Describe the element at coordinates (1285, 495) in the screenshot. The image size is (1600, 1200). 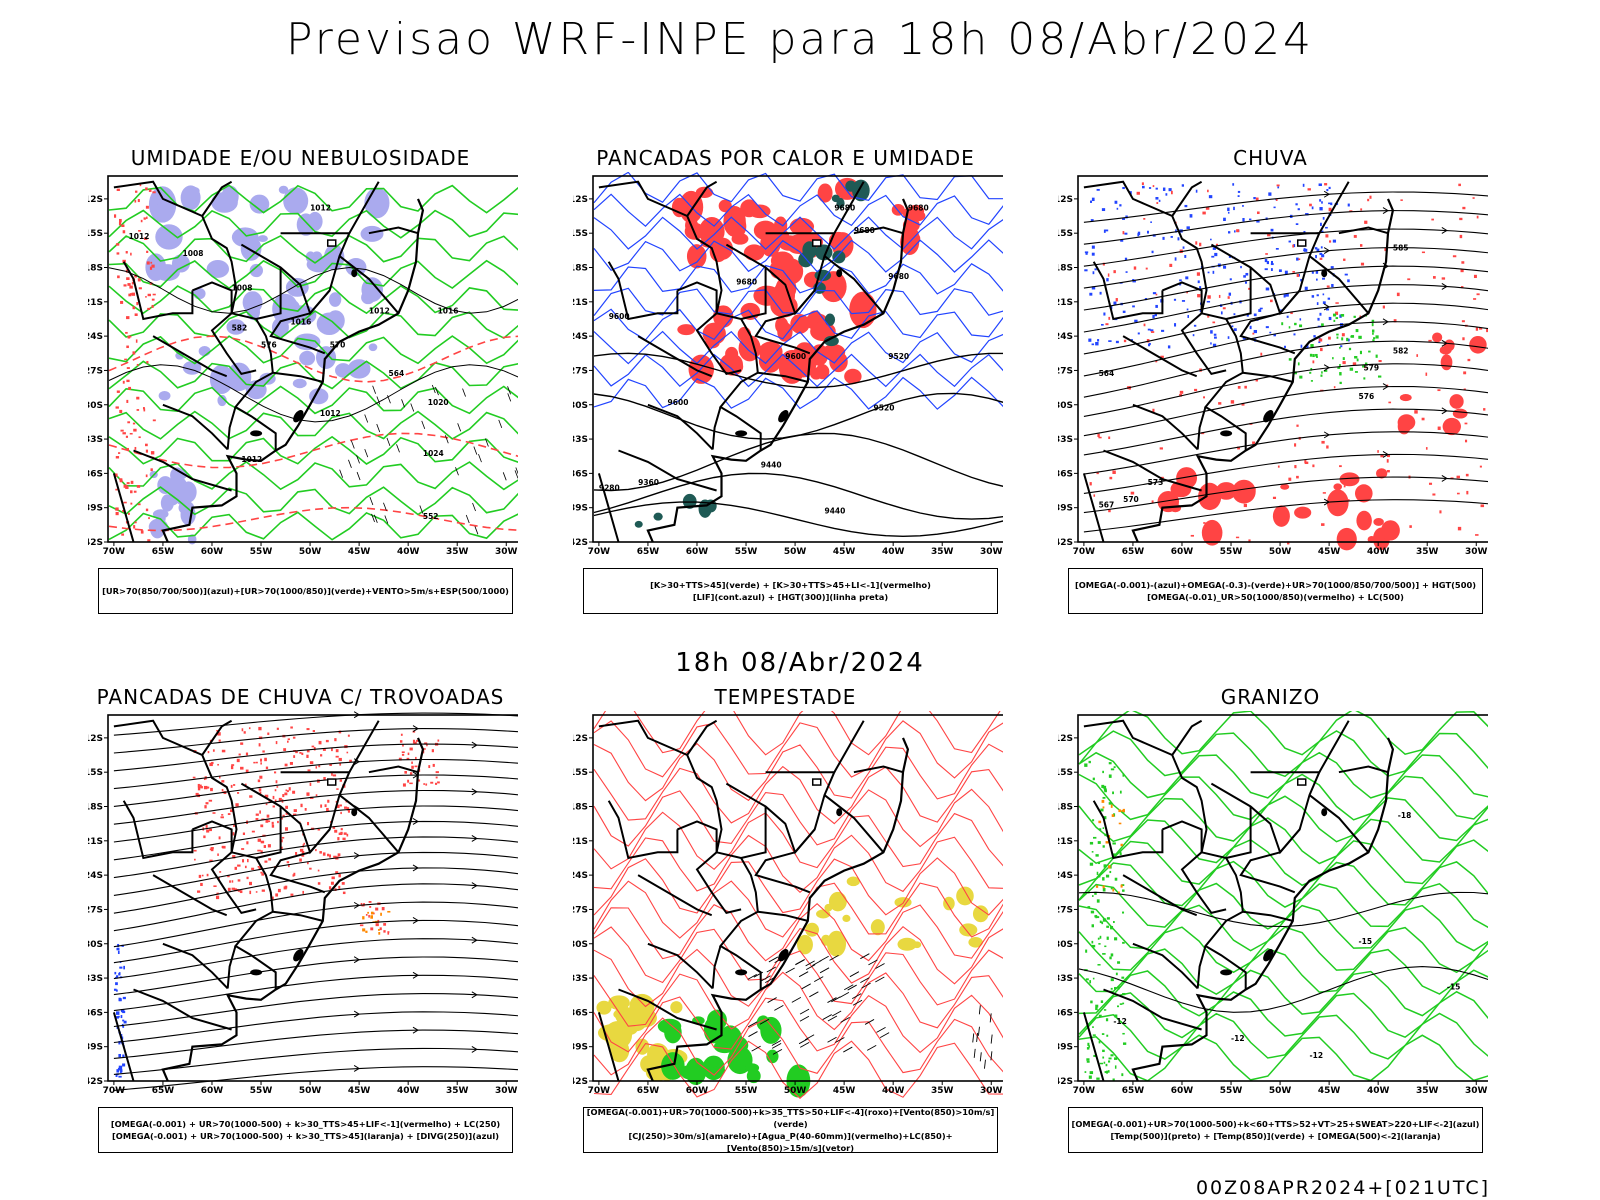
I see `streamline` at that location.